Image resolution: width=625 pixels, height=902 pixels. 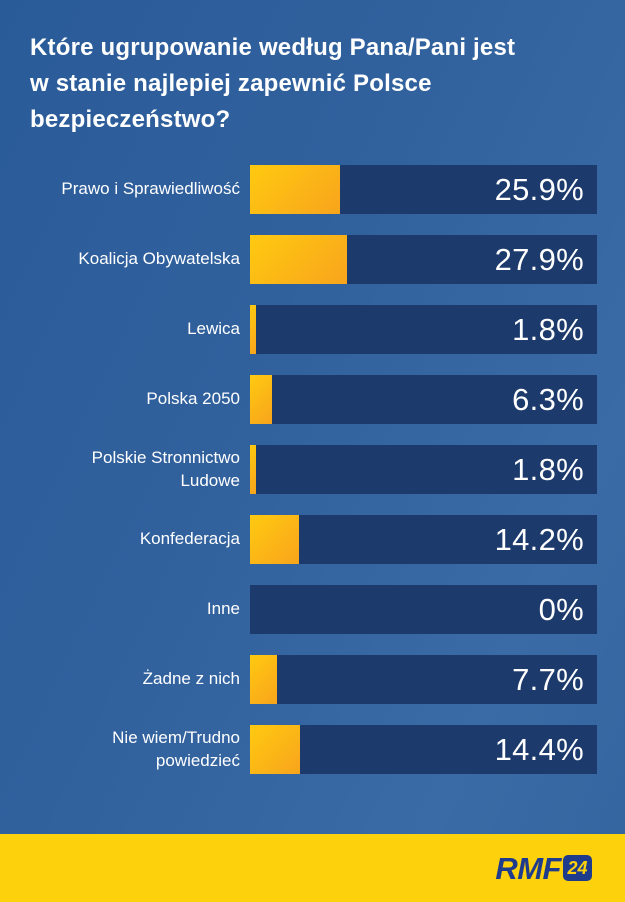 What do you see at coordinates (548, 399) in the screenshot?
I see `bar-value: 6.3%` at bounding box center [548, 399].